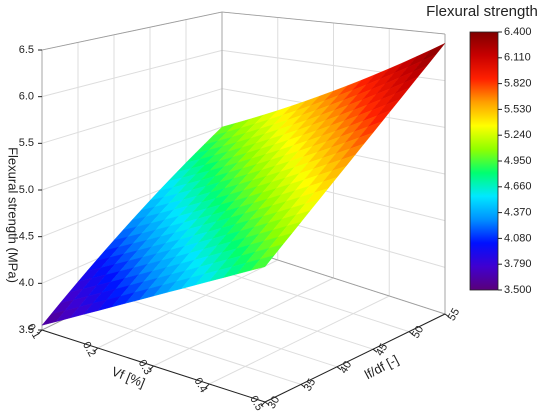 This screenshot has height=411, width=550. I want to click on colorbar-tick-label: 4.950, so click(518, 161).